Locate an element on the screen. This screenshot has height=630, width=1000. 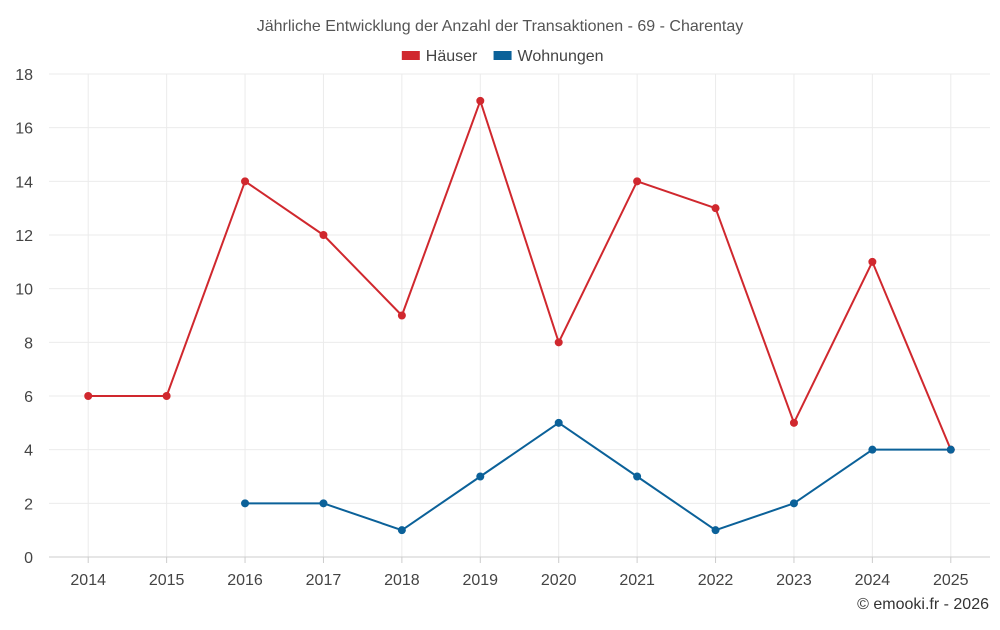
legend-label: Wohnungen is located at coordinates (561, 56).